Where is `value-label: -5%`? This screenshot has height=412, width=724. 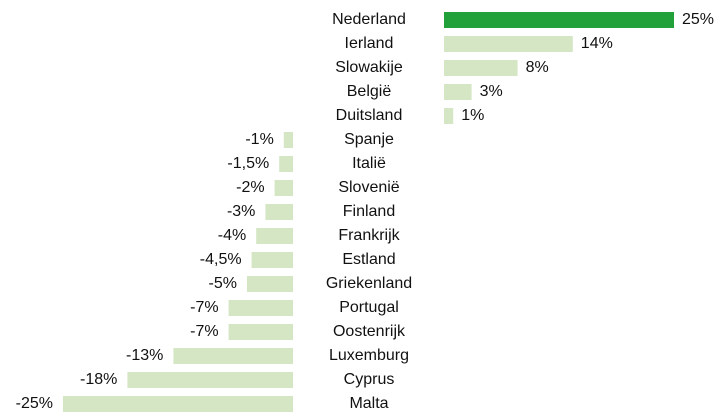
value-label: -5% is located at coordinates (223, 283).